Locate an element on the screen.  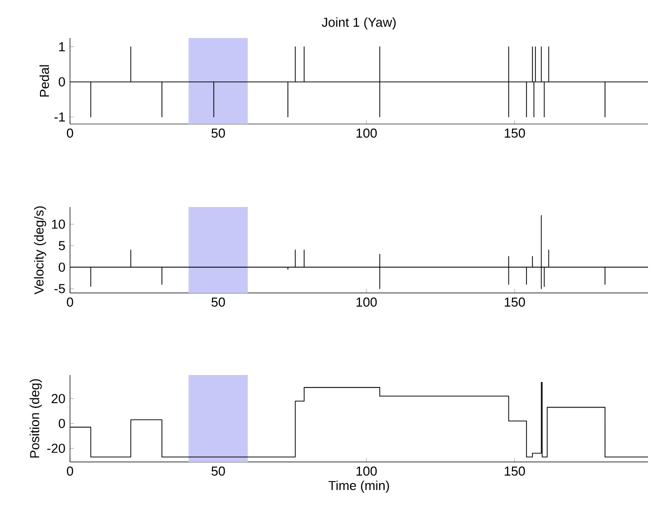
y-tick-label: 10 is located at coordinates (58, 224).